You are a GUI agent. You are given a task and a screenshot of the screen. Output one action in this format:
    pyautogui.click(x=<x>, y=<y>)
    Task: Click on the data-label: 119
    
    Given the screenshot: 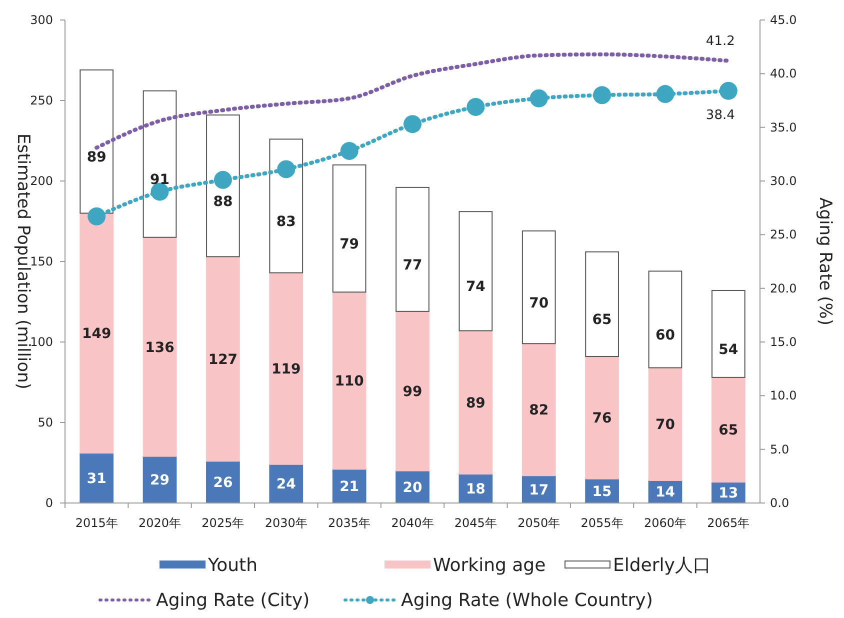 What is the action you would take?
    pyautogui.click(x=286, y=370)
    